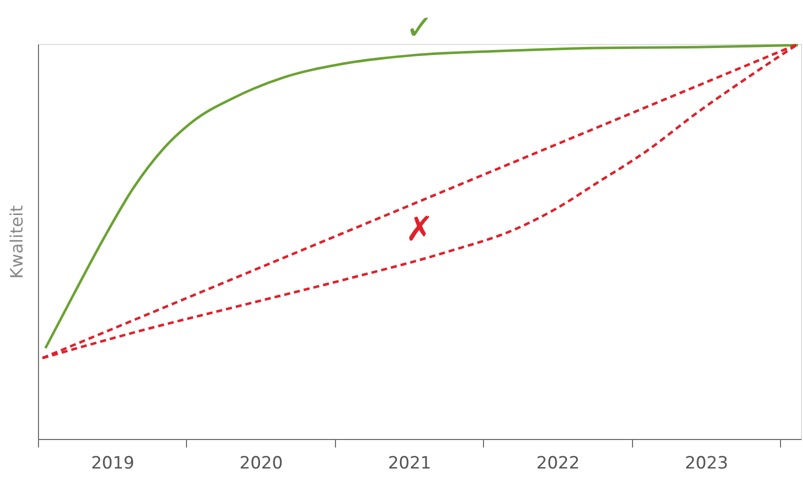  I want to click on annotation: ✗, so click(419, 229).